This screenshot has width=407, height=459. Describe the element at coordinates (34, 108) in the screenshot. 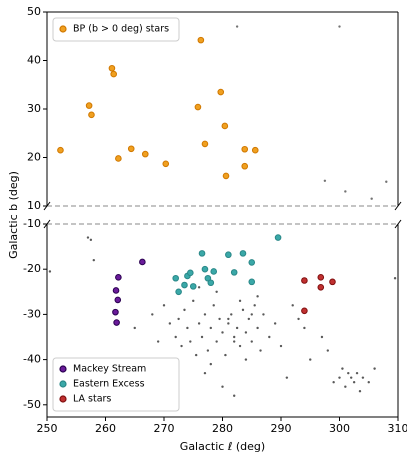

I see `y-tick-label: 30` at that location.